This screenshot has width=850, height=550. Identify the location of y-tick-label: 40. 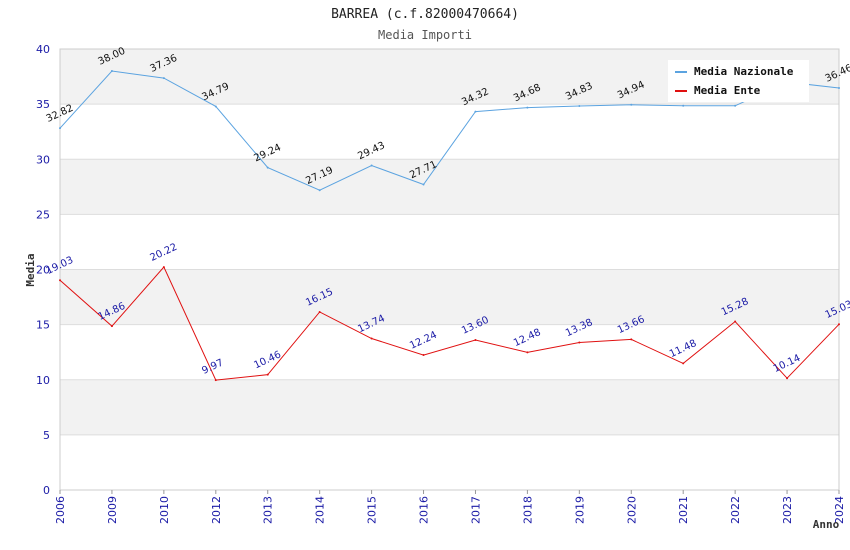
(43, 49).